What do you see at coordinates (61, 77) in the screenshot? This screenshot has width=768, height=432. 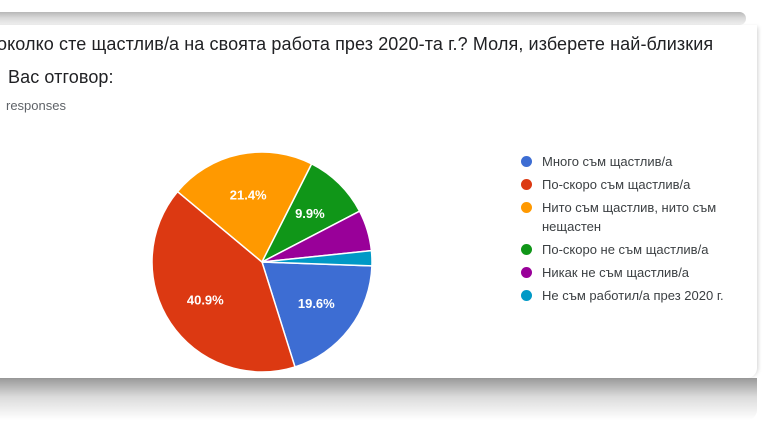 I see `question-title-line2: Вас отговор:` at bounding box center [61, 77].